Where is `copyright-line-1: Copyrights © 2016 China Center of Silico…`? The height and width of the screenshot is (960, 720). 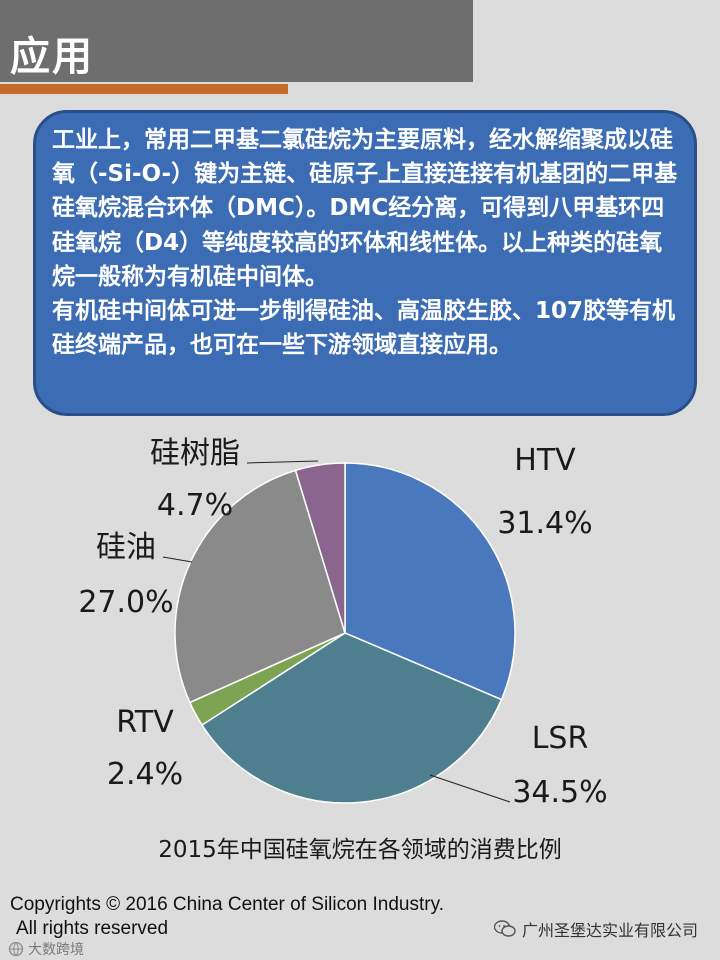 copyright-line-1: Copyrights © 2016 China Center of Silico… is located at coordinates (227, 904).